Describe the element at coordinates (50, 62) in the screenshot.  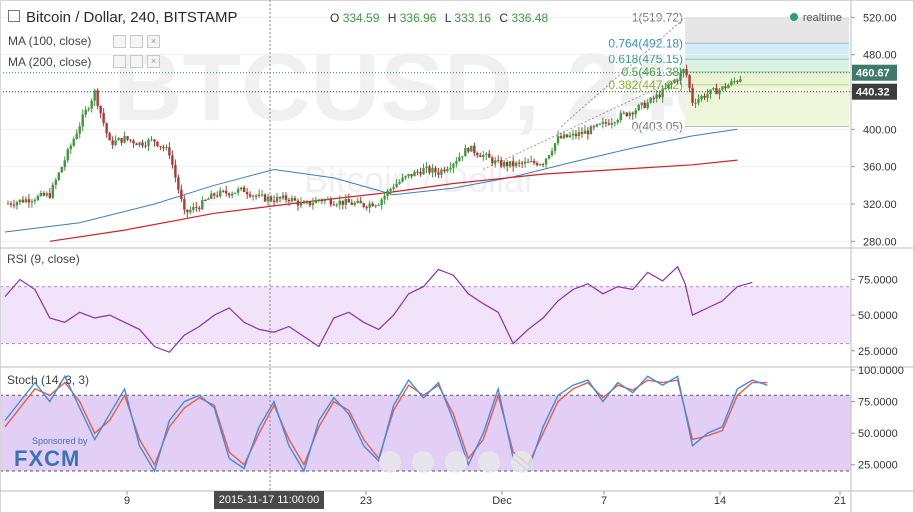
I see `ma200-label: MA (200, close)` at that location.